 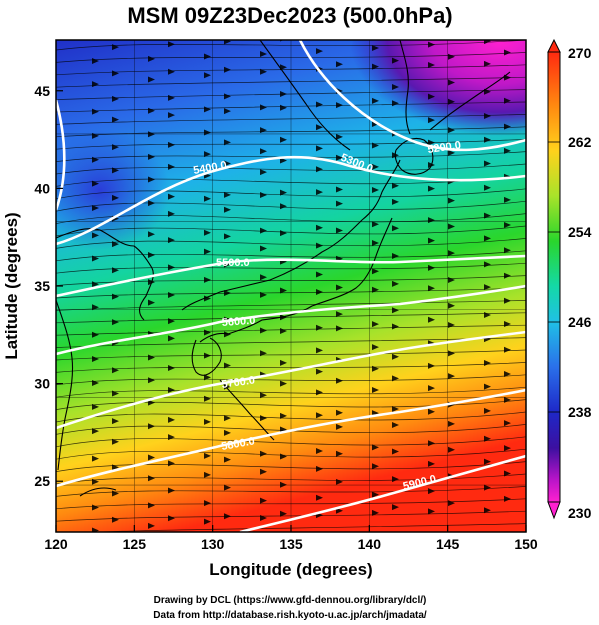 What do you see at coordinates (113, 190) in the screenshot?
I see `west-cold-shading` at bounding box center [113, 190].